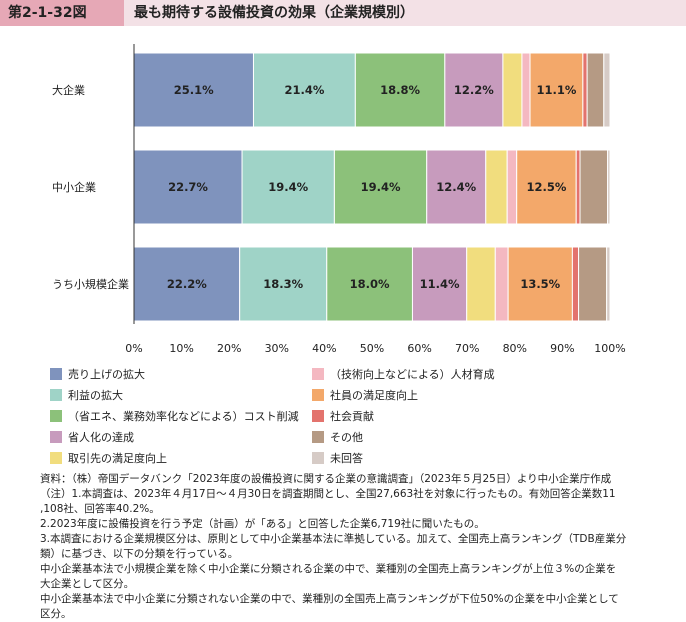 This screenshot has width=686, height=622. Describe the element at coordinates (467, 348) in the screenshot. I see `x-tick-label: 70%` at that location.